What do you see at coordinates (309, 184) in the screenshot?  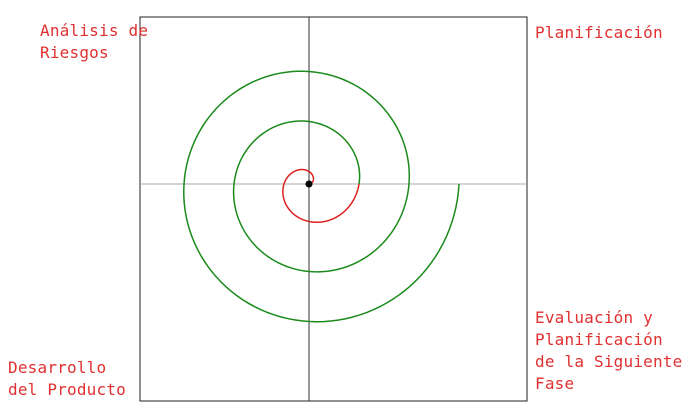 I see `spiral-center-dot` at bounding box center [309, 184].